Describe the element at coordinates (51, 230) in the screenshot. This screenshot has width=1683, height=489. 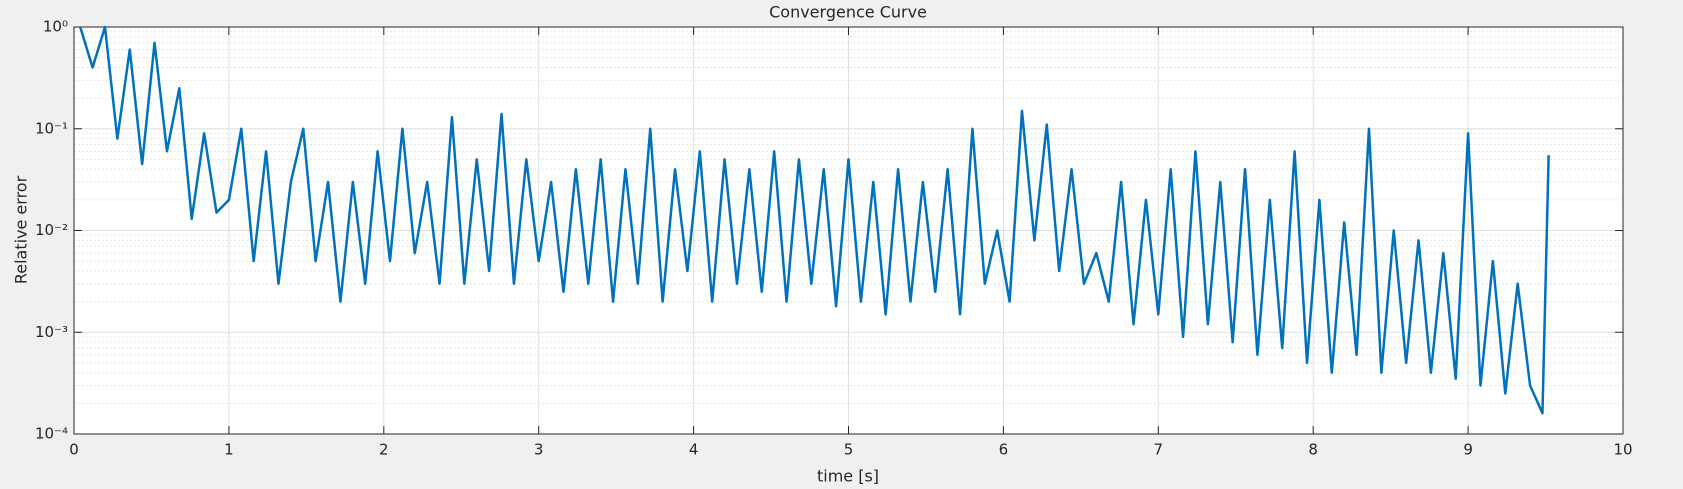
I see `y-tick-label: 10⁻²` at that location.